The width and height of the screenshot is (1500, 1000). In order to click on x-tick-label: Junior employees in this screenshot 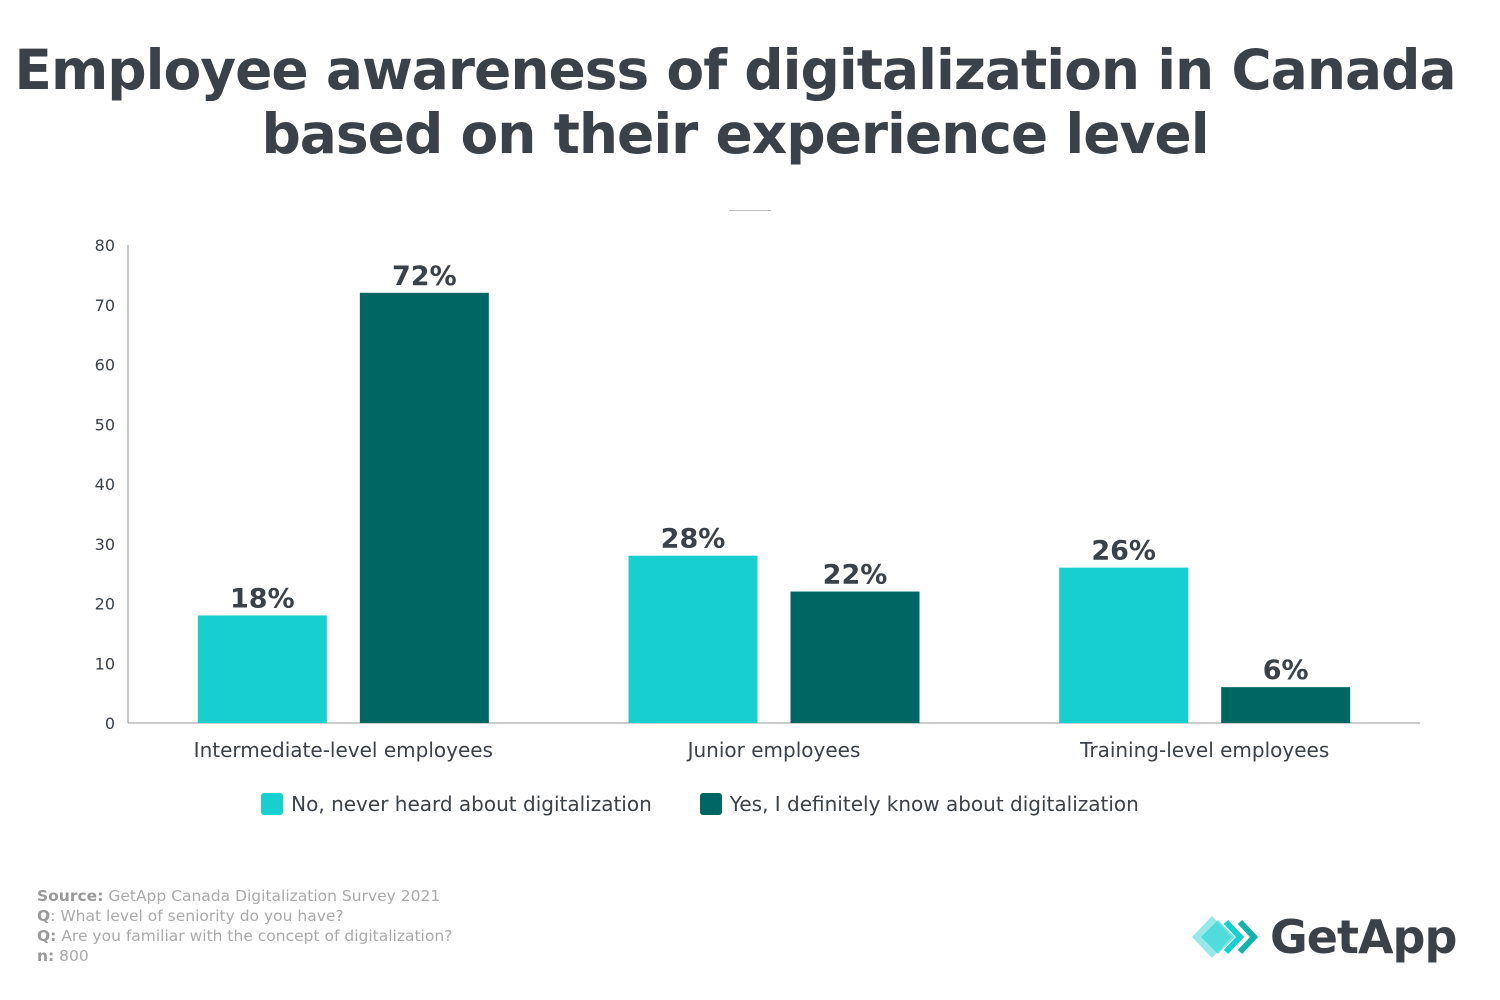, I will do `click(773, 750)`.